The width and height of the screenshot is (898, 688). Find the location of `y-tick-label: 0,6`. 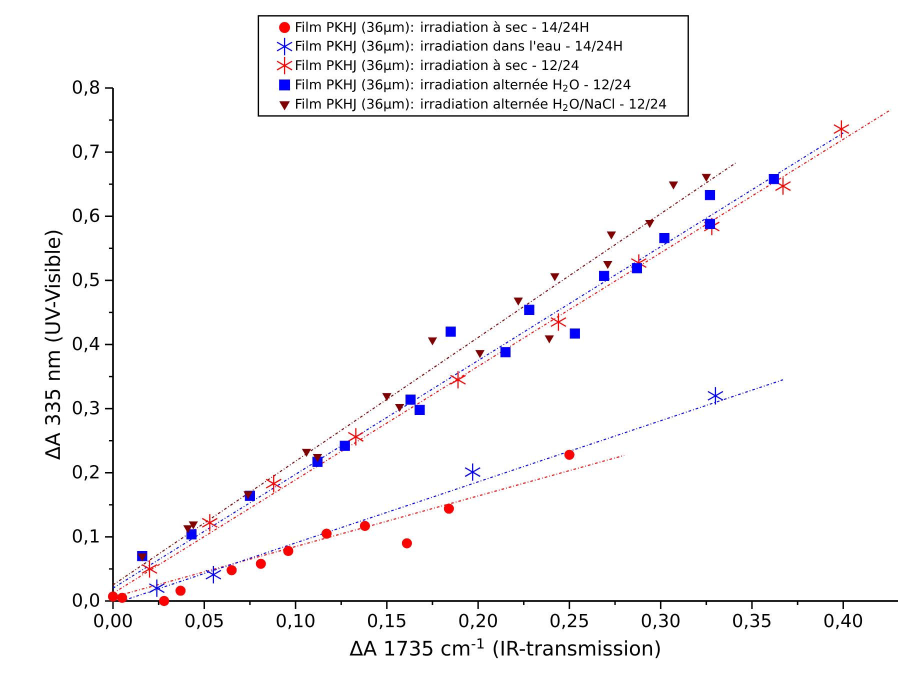

y-tick-label: 0,6 is located at coordinates (86, 216).